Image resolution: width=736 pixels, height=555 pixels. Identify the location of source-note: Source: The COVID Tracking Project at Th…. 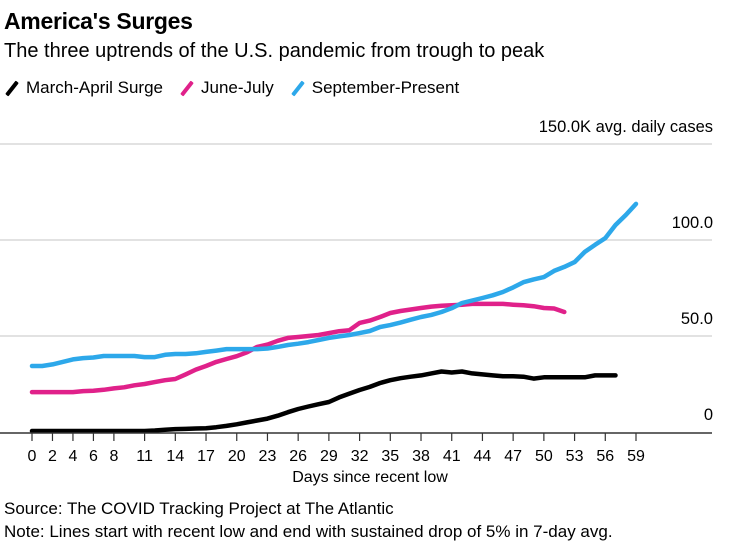
(199, 508).